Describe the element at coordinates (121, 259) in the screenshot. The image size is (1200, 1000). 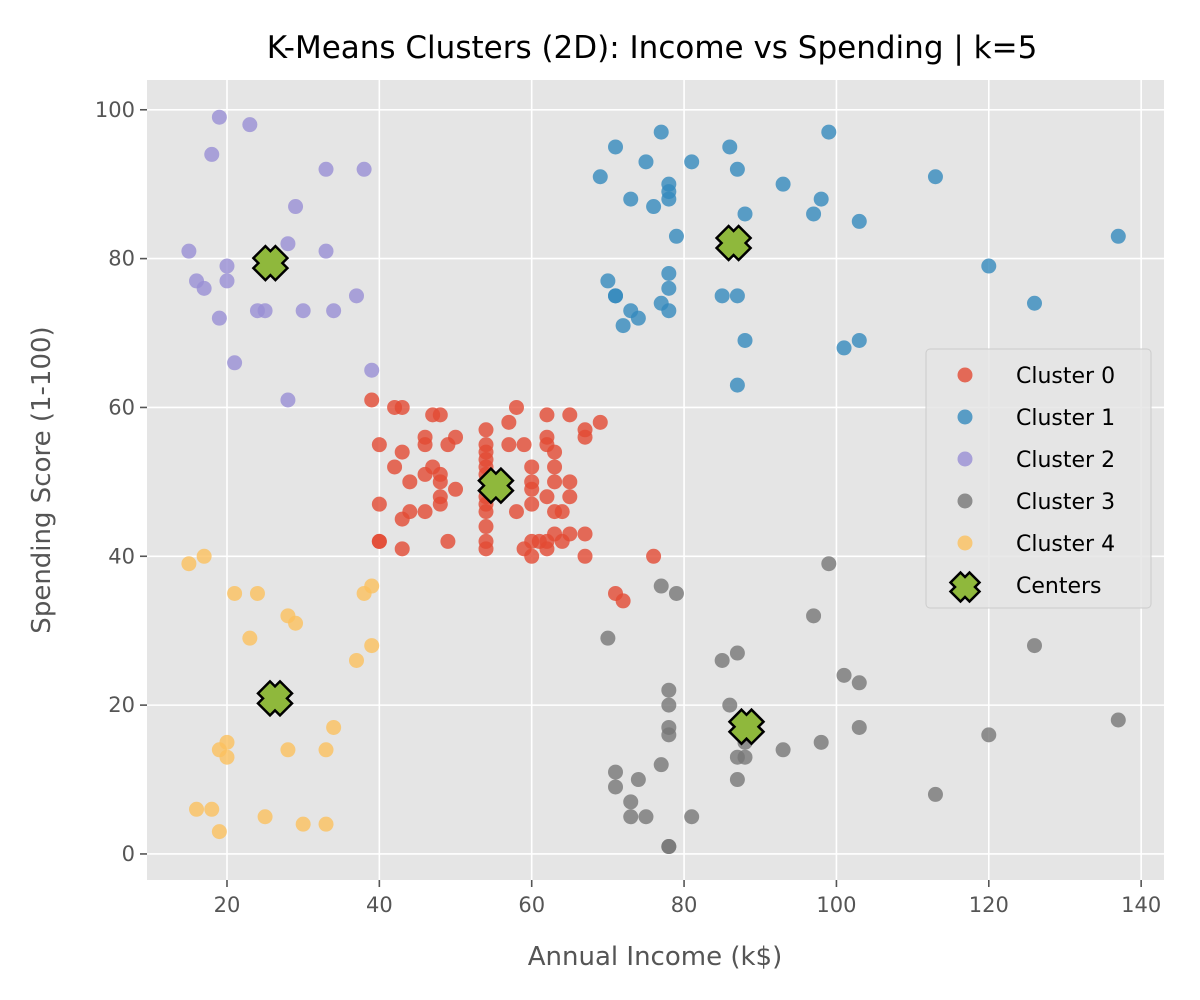
I see `y-tick-label: 80` at that location.